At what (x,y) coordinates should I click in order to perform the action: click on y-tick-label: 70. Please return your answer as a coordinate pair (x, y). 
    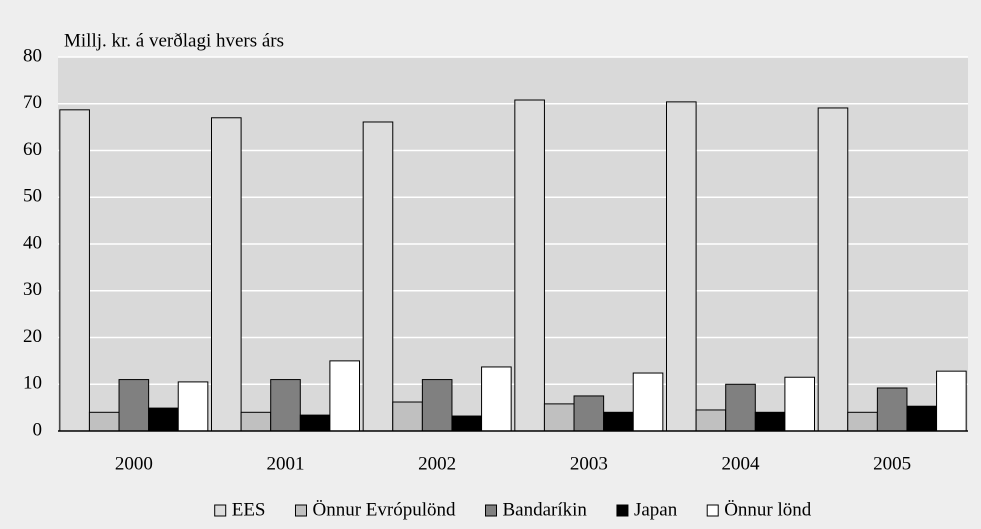
    Looking at the image, I should click on (32, 102).